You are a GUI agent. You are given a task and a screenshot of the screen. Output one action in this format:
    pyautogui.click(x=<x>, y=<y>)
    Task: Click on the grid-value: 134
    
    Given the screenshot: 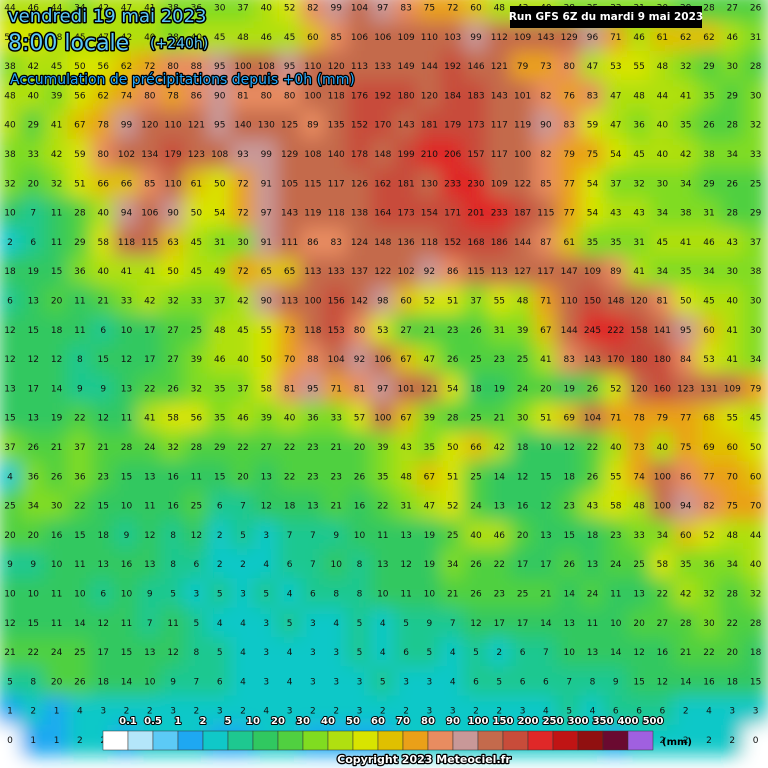 What is the action you would take?
    pyautogui.click(x=149, y=155)
    